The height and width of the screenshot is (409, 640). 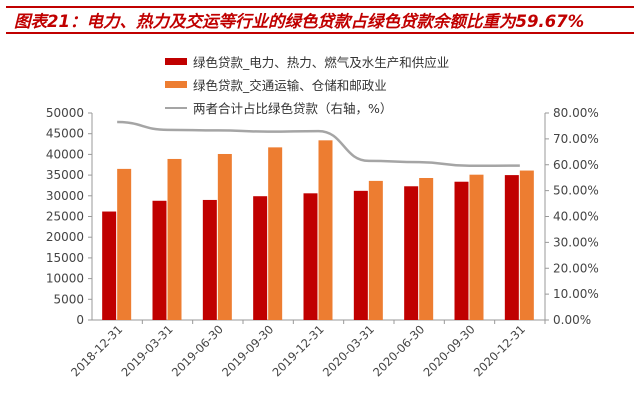 What do you see at coordinates (576, 165) in the screenshot?
I see `y2-tick-label: 60.00%` at bounding box center [576, 165].